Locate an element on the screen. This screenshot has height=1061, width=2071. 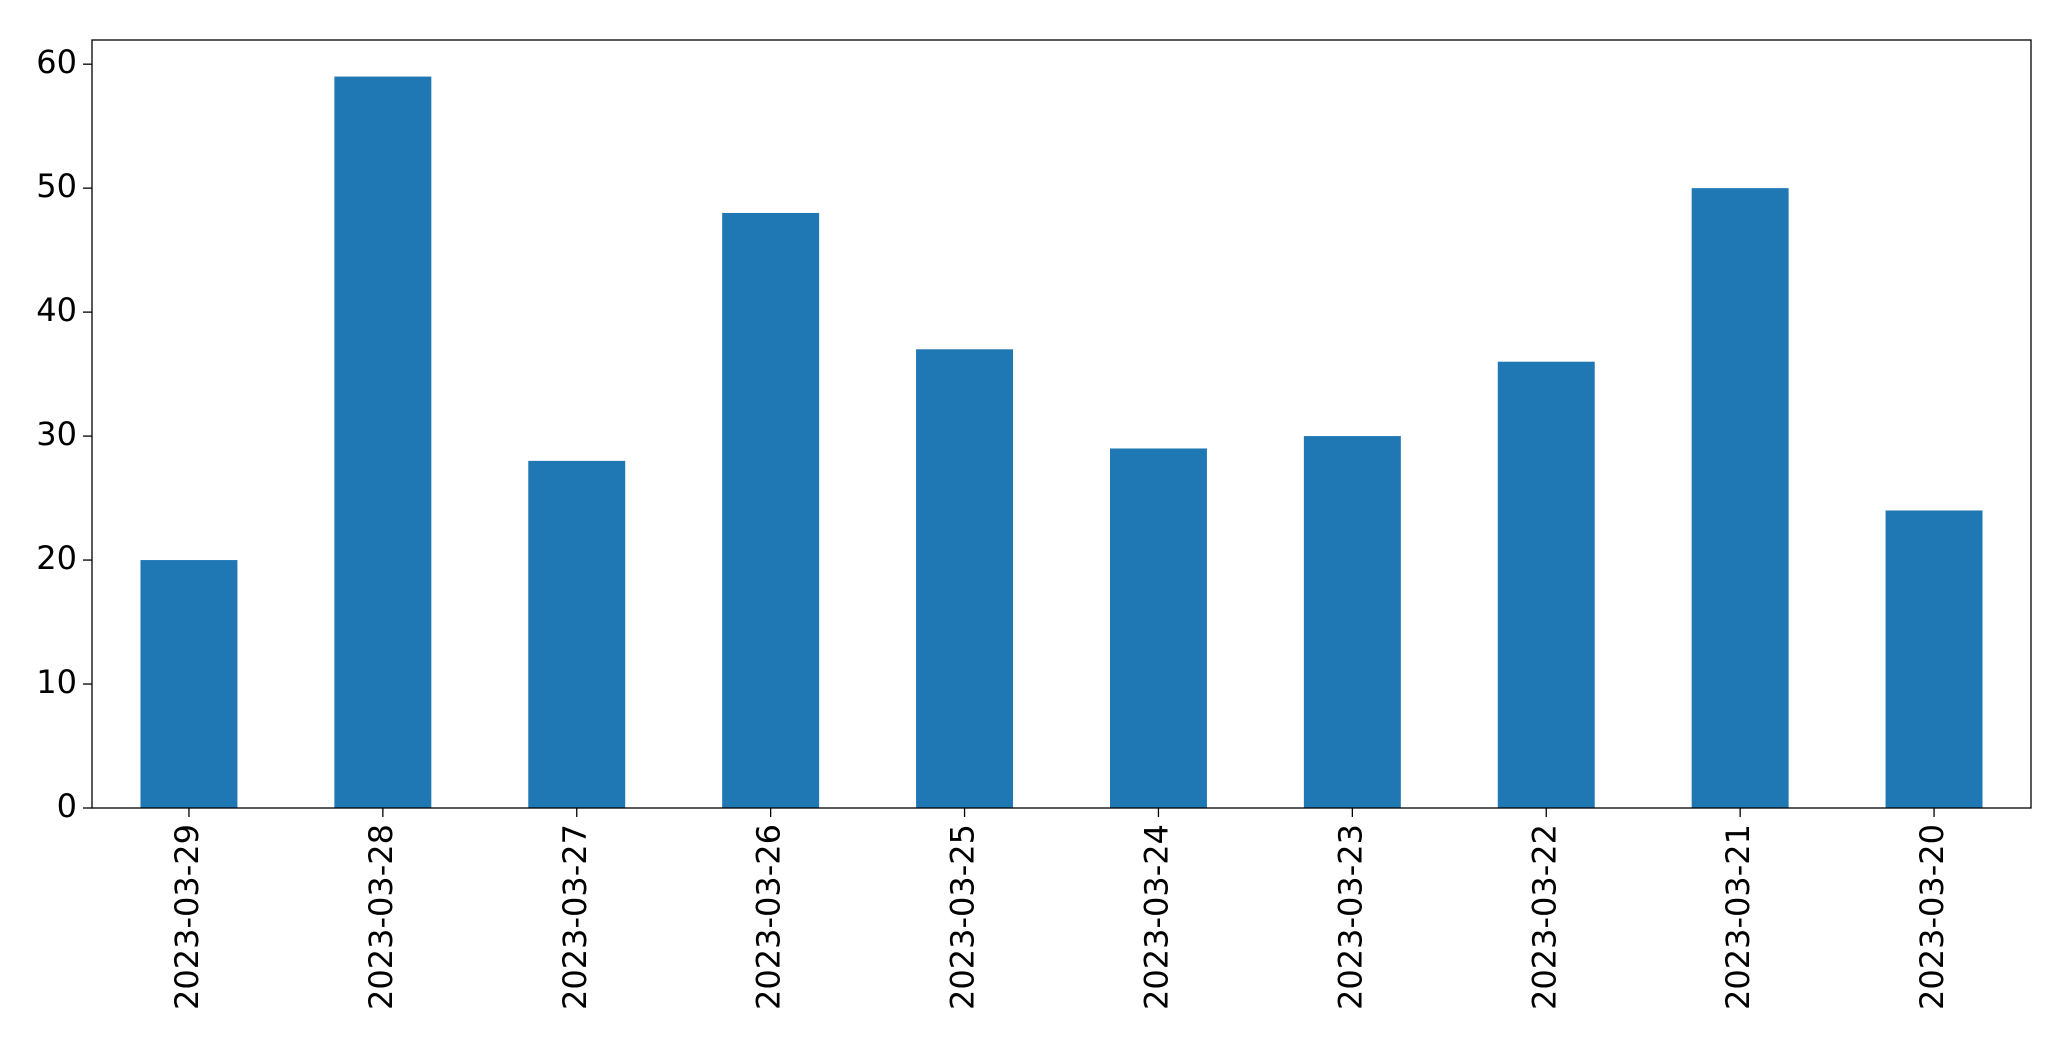
y-tick-label: 10 is located at coordinates (56, 682).